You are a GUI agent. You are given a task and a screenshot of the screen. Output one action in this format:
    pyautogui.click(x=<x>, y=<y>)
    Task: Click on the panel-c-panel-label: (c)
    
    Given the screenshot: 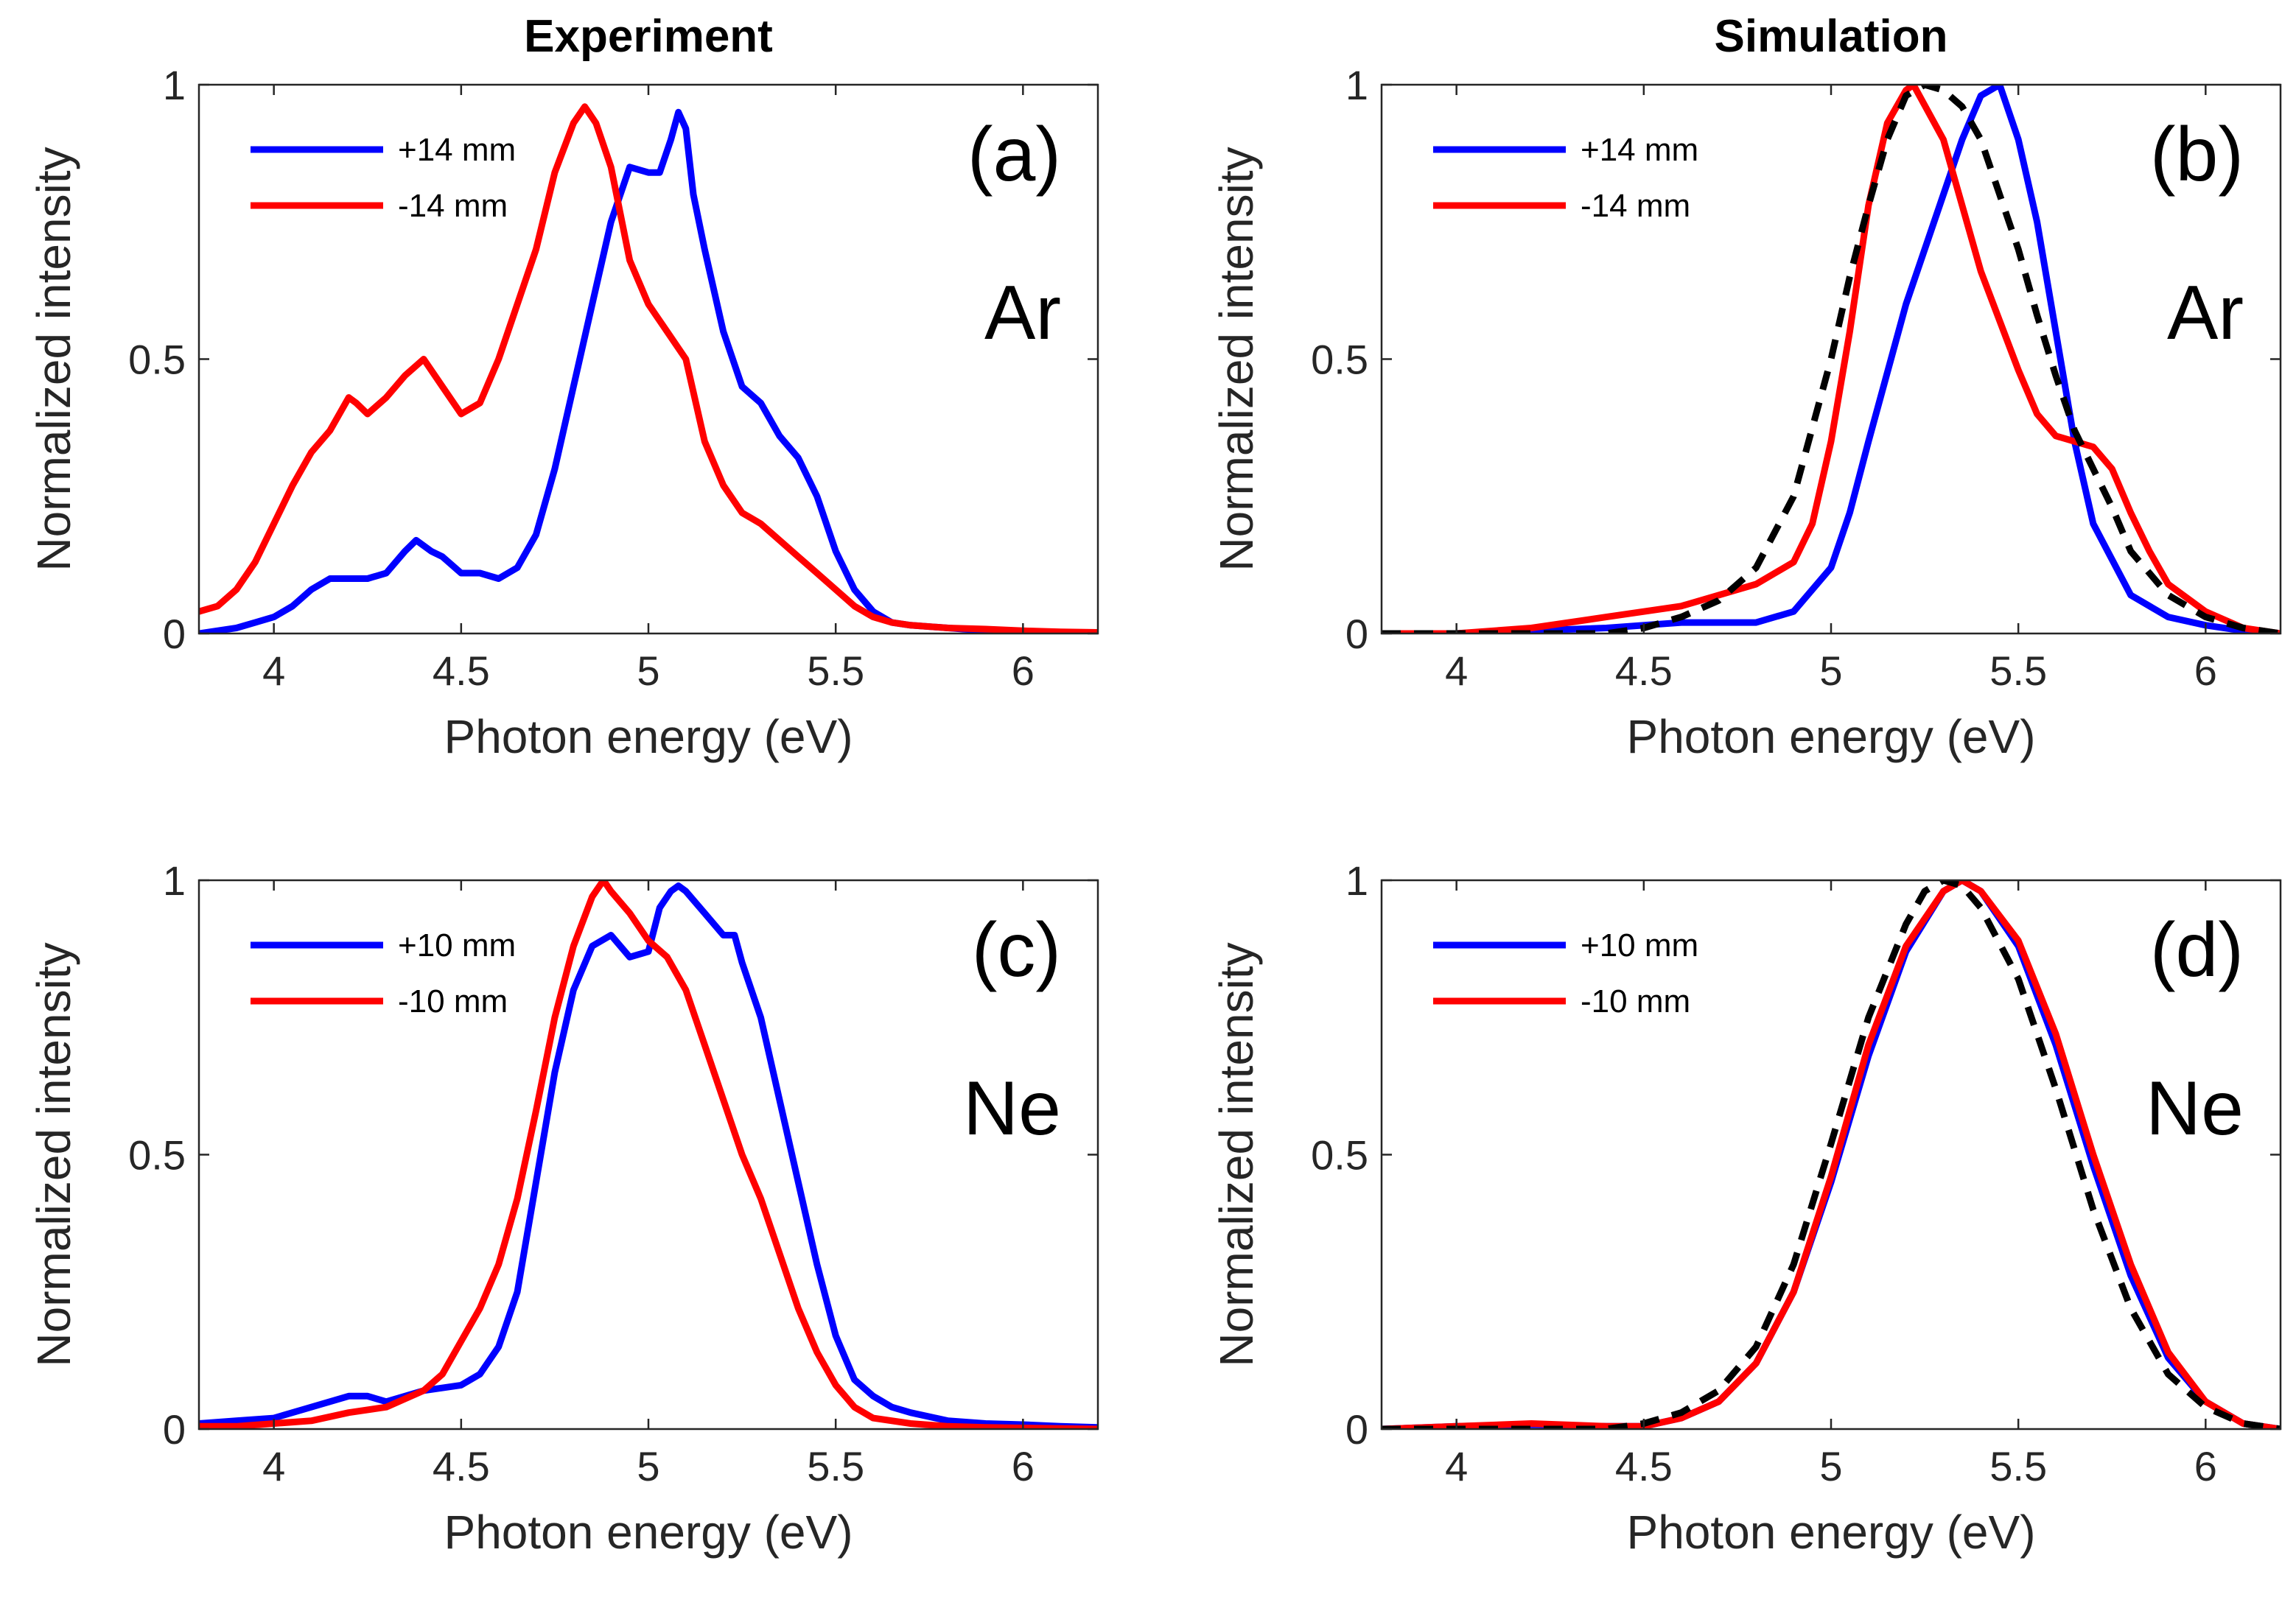 What is the action you would take?
    pyautogui.click(x=1017, y=950)
    